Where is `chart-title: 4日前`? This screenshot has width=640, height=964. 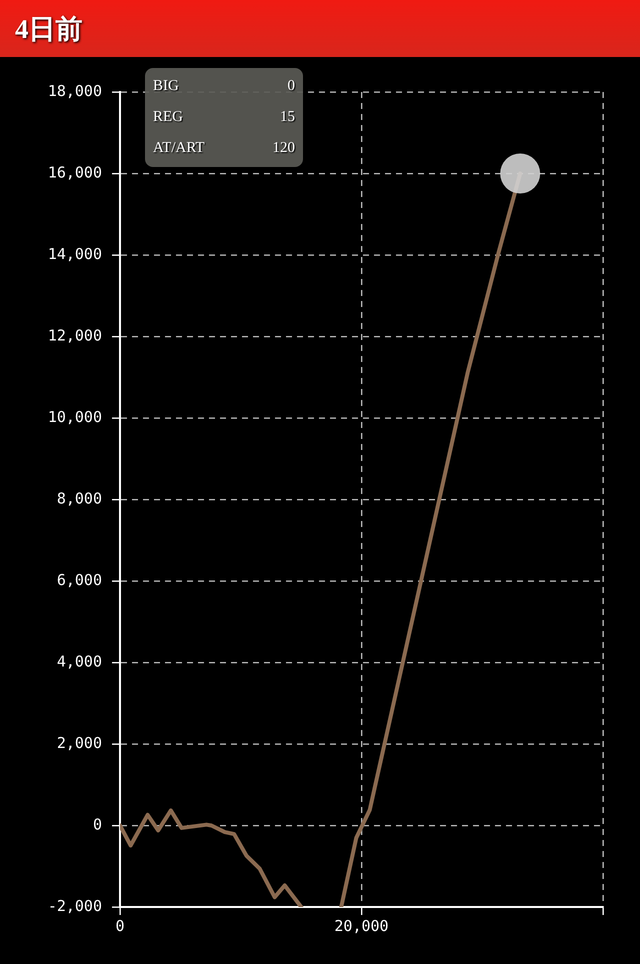
chart-title: 4日前 is located at coordinates (48, 29).